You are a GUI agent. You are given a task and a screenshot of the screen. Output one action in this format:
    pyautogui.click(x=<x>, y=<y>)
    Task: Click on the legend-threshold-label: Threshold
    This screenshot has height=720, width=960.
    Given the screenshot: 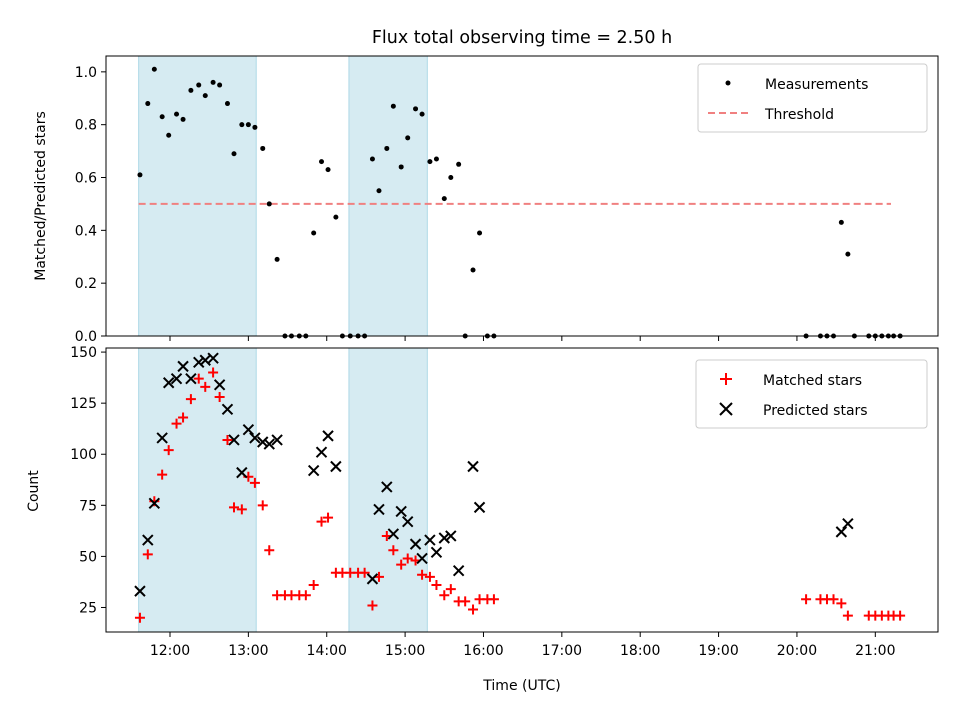 What is the action you would take?
    pyautogui.click(x=799, y=115)
    